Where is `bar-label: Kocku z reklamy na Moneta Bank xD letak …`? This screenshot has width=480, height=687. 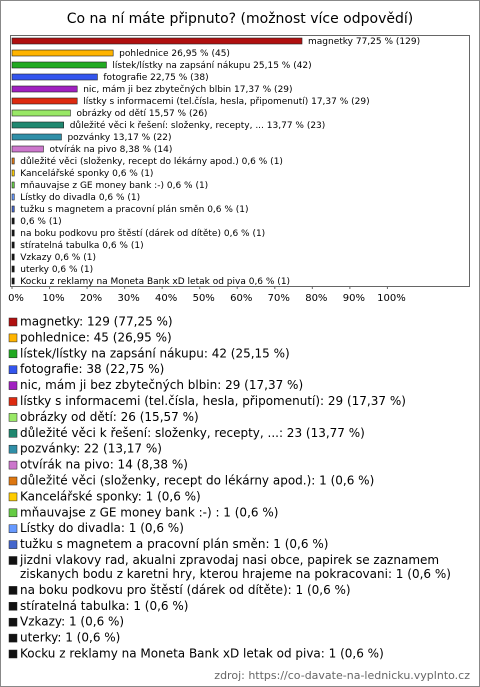 bar-label: Kocku z reklamy na Moneta Bank xD letak … is located at coordinates (155, 282).